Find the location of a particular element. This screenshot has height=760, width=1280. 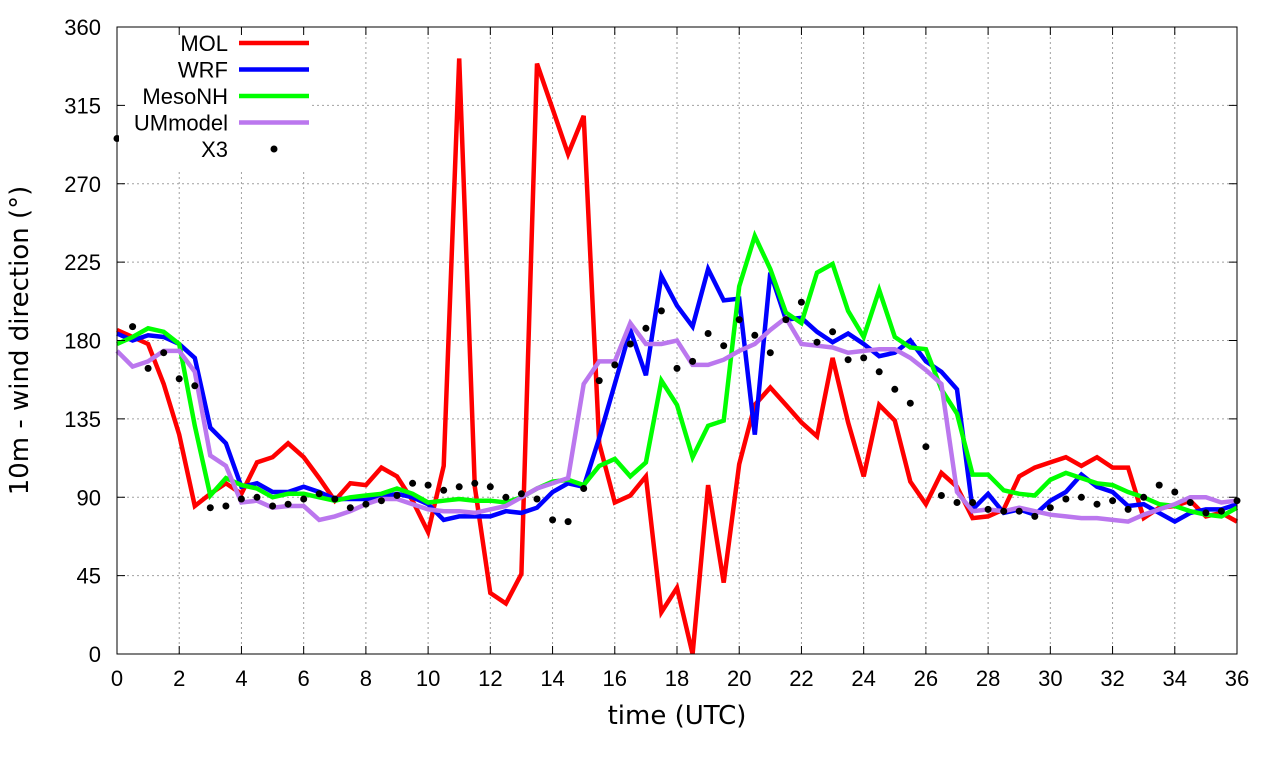

legend-background is located at coordinates (214, 99).